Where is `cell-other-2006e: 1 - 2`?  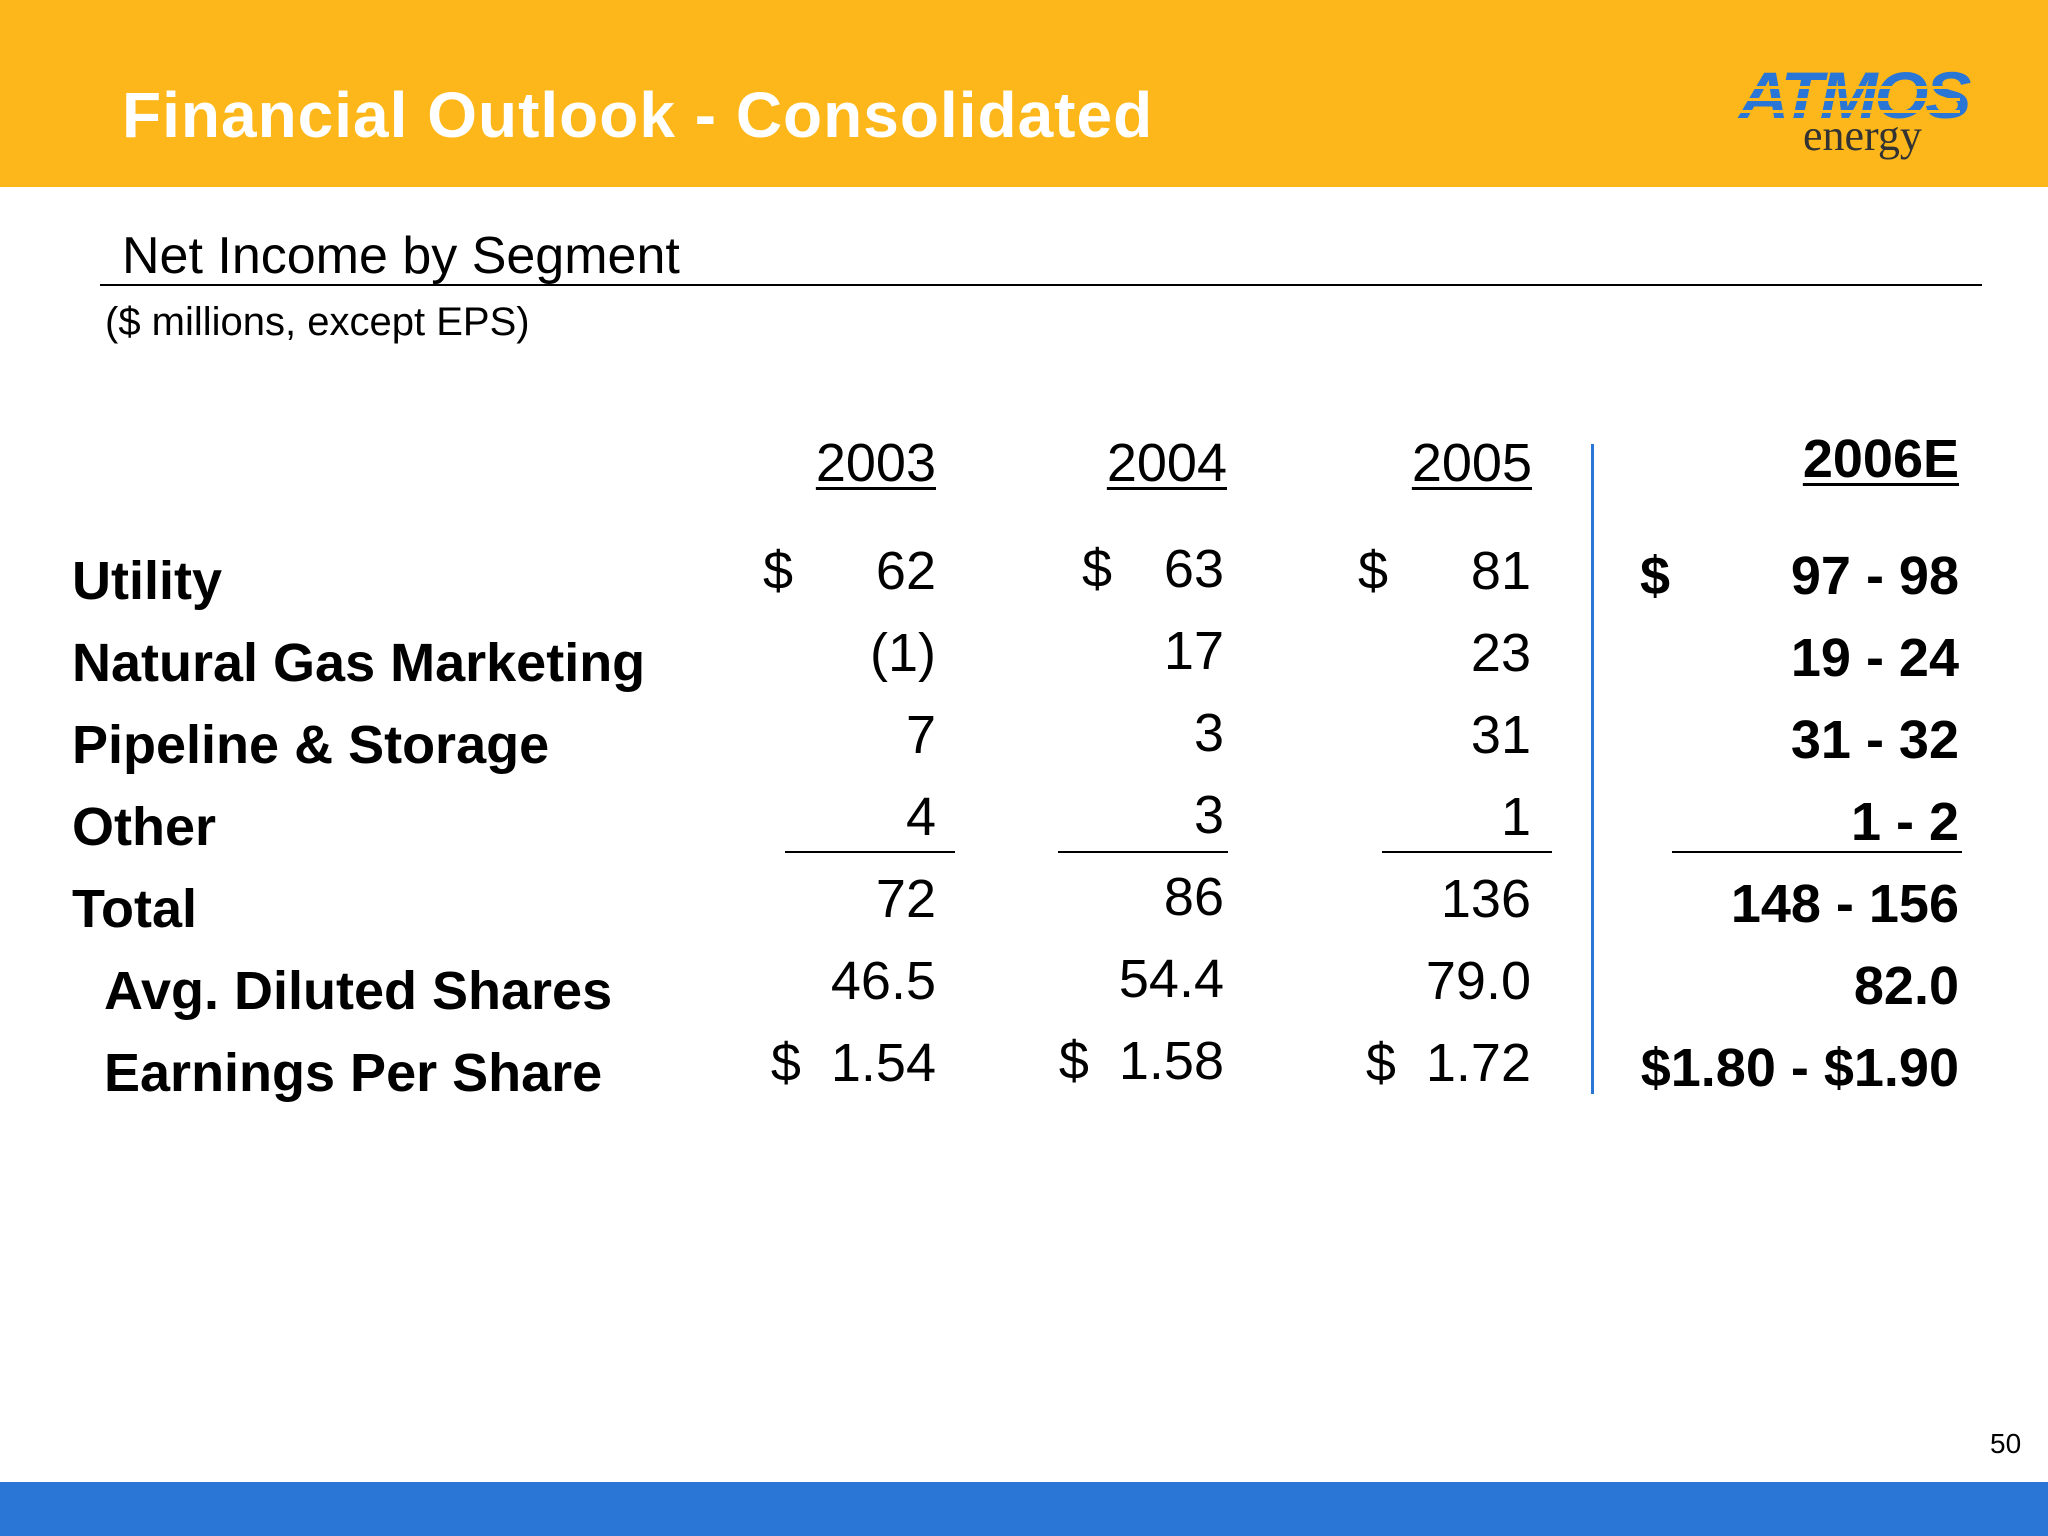
cell-other-2006e: 1 - 2 is located at coordinates (1904, 822).